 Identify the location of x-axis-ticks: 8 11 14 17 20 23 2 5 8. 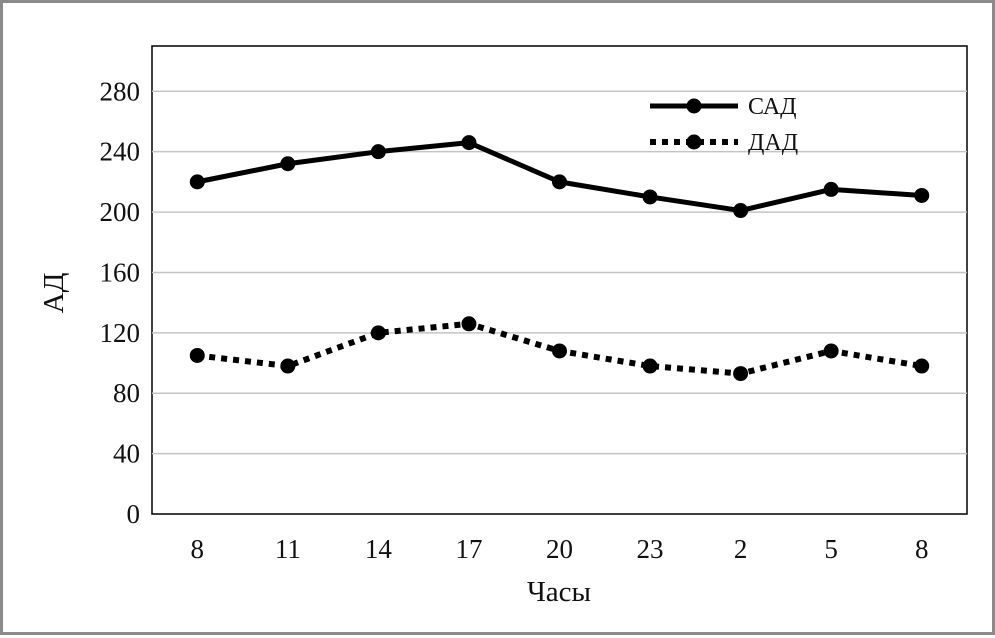
(560, 549).